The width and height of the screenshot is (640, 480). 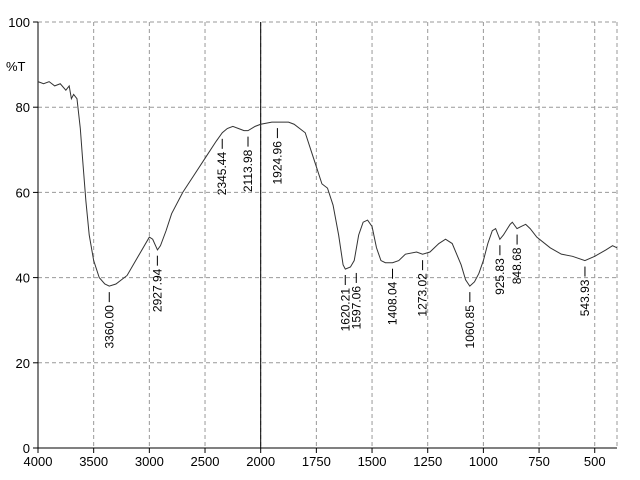 I want to click on peak-label: 2345.44, so click(x=222, y=174).